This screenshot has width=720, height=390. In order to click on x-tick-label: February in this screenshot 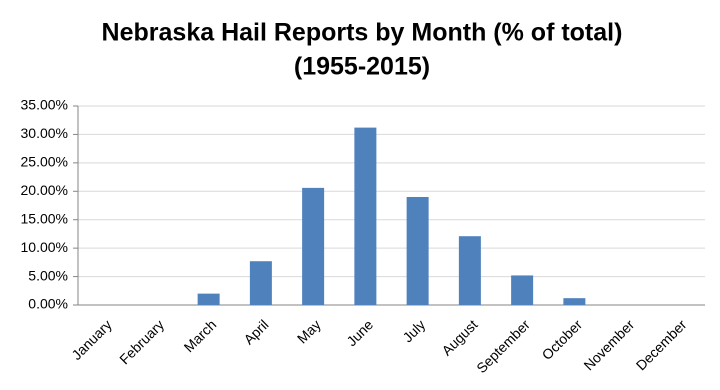, I will do `click(141, 341)`.